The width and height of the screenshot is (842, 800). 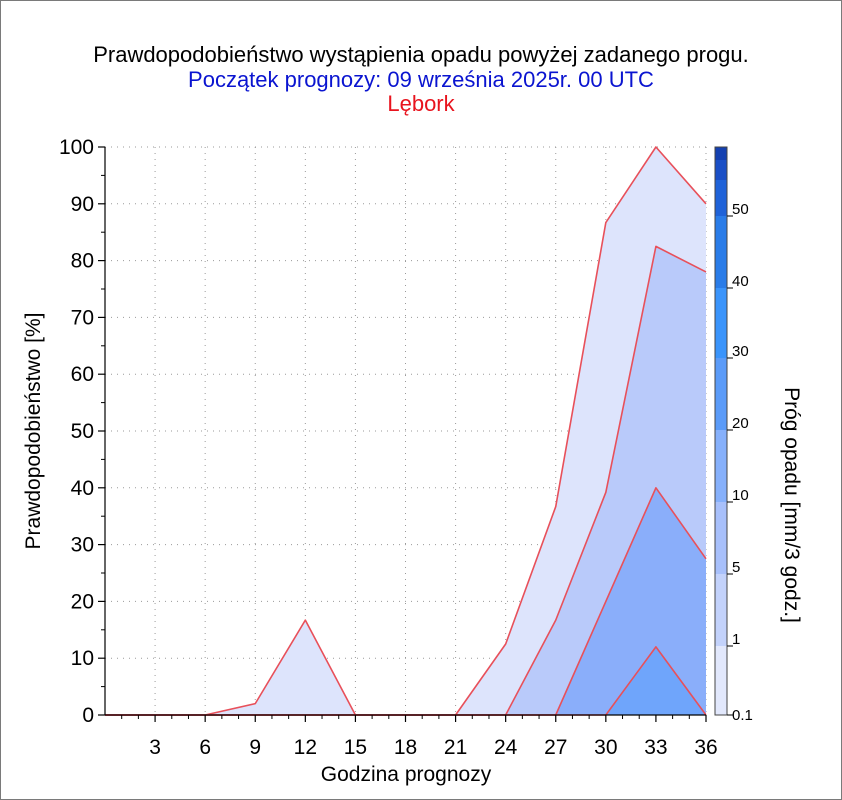 What do you see at coordinates (705, 747) in the screenshot?
I see `x-tick-label: 36` at bounding box center [705, 747].